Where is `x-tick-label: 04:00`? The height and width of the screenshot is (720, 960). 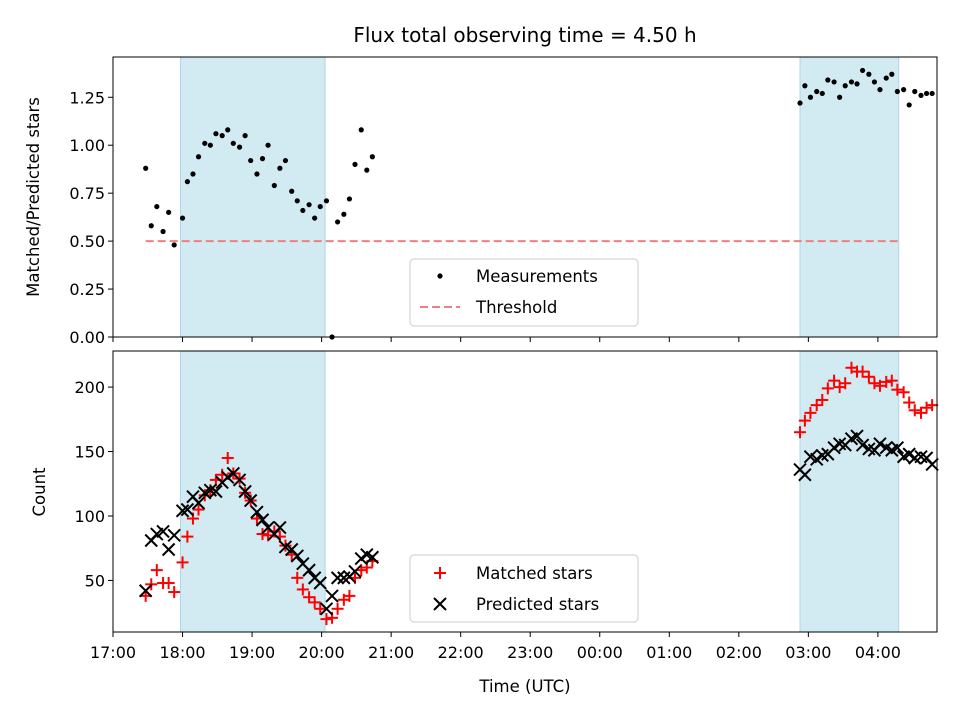
x-tick-label: 04:00 is located at coordinates (878, 652).